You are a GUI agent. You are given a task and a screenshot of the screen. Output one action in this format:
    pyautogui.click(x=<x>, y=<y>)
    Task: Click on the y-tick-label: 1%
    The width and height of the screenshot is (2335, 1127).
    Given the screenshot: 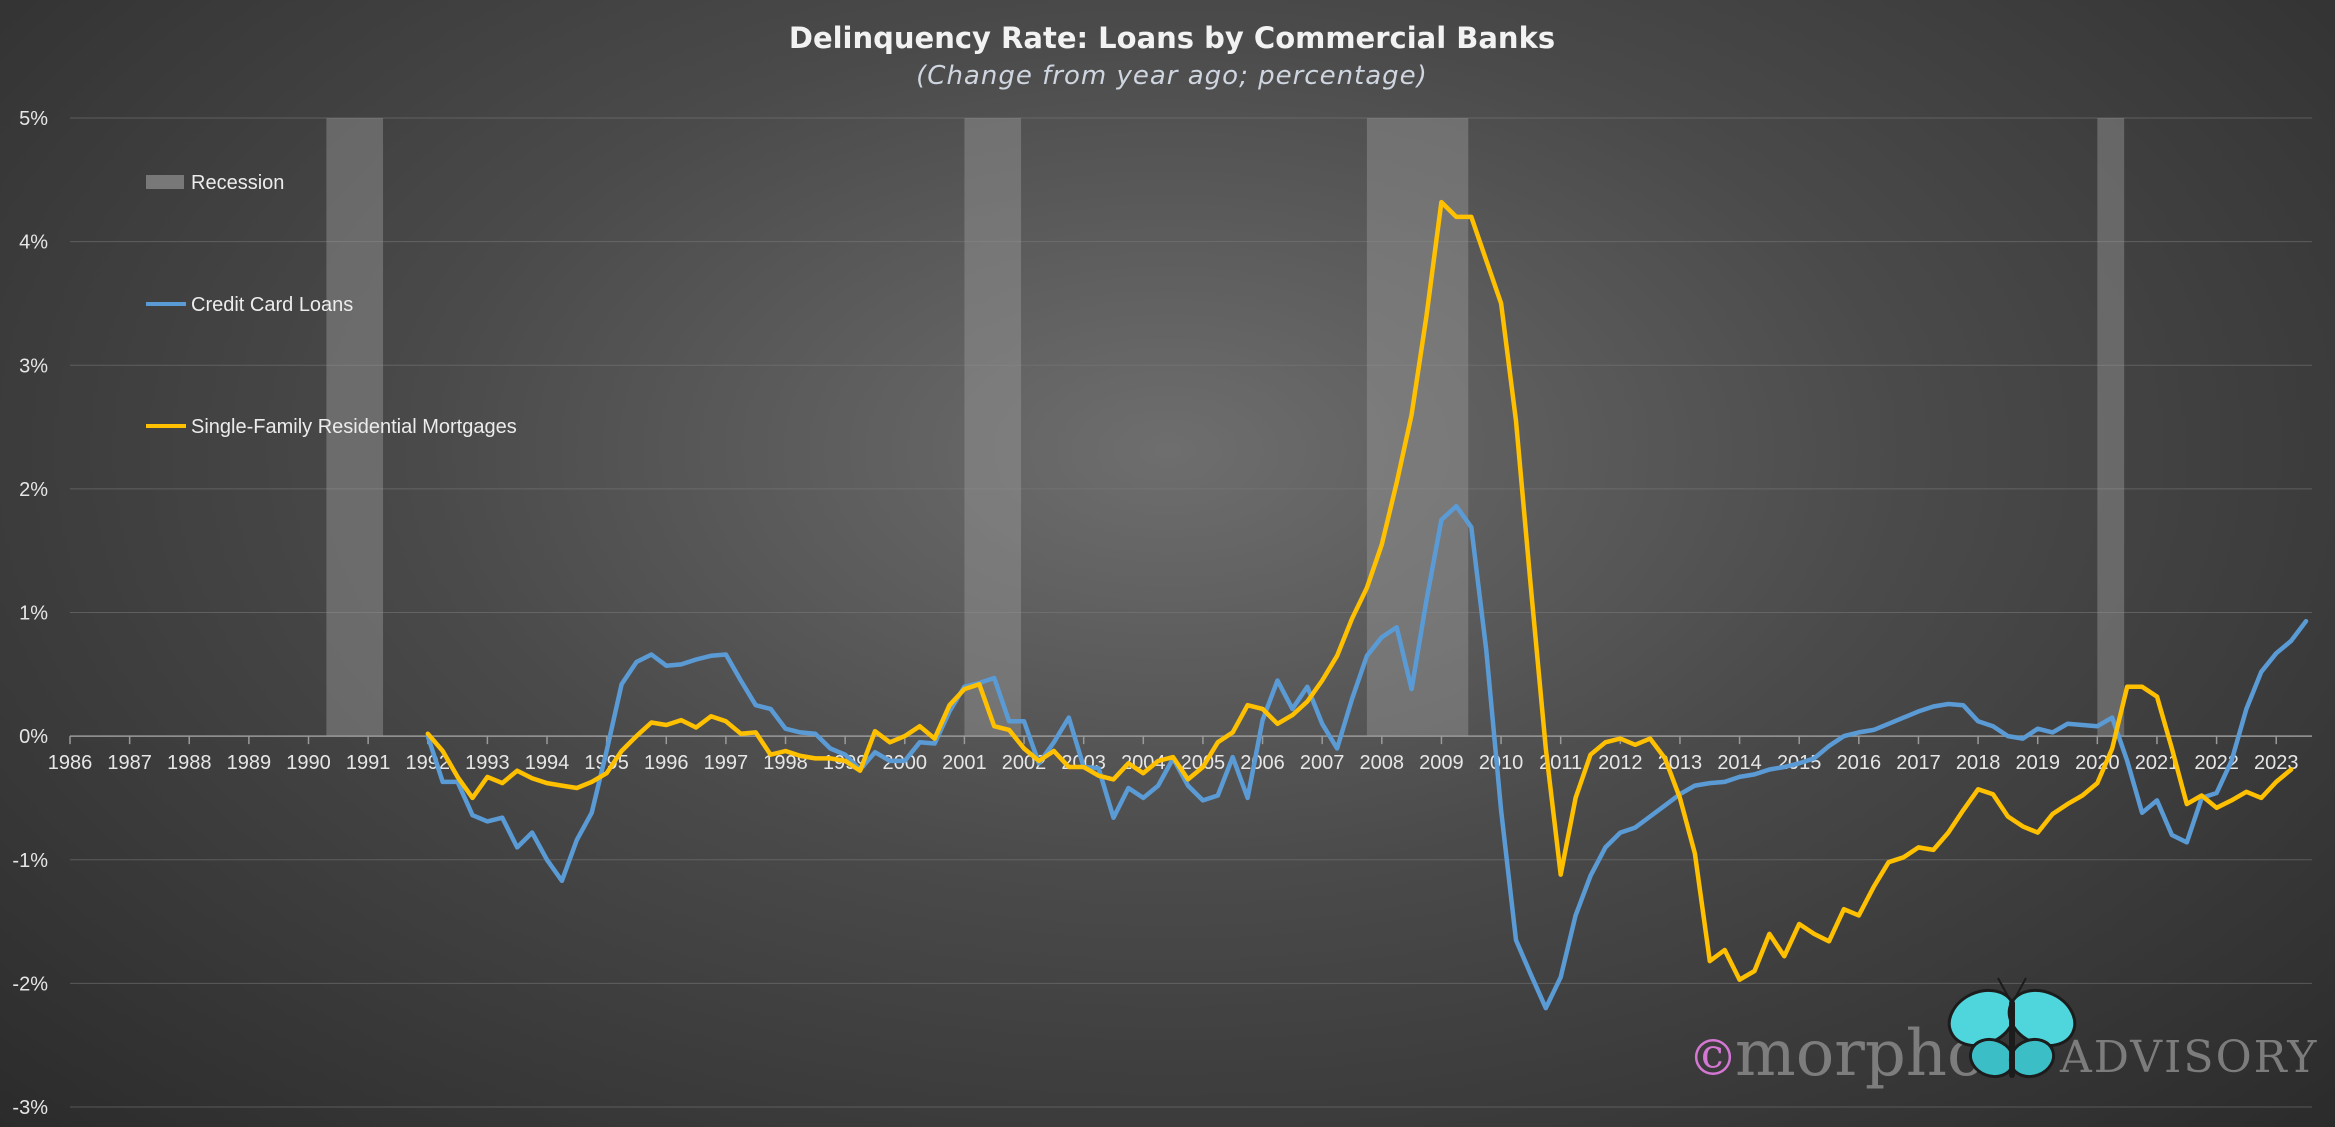 What is the action you would take?
    pyautogui.click(x=33, y=614)
    